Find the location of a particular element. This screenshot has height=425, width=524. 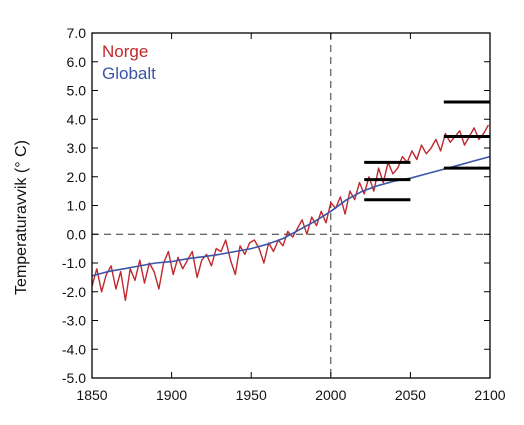

x-tick-label: 2100 is located at coordinates (489, 395).